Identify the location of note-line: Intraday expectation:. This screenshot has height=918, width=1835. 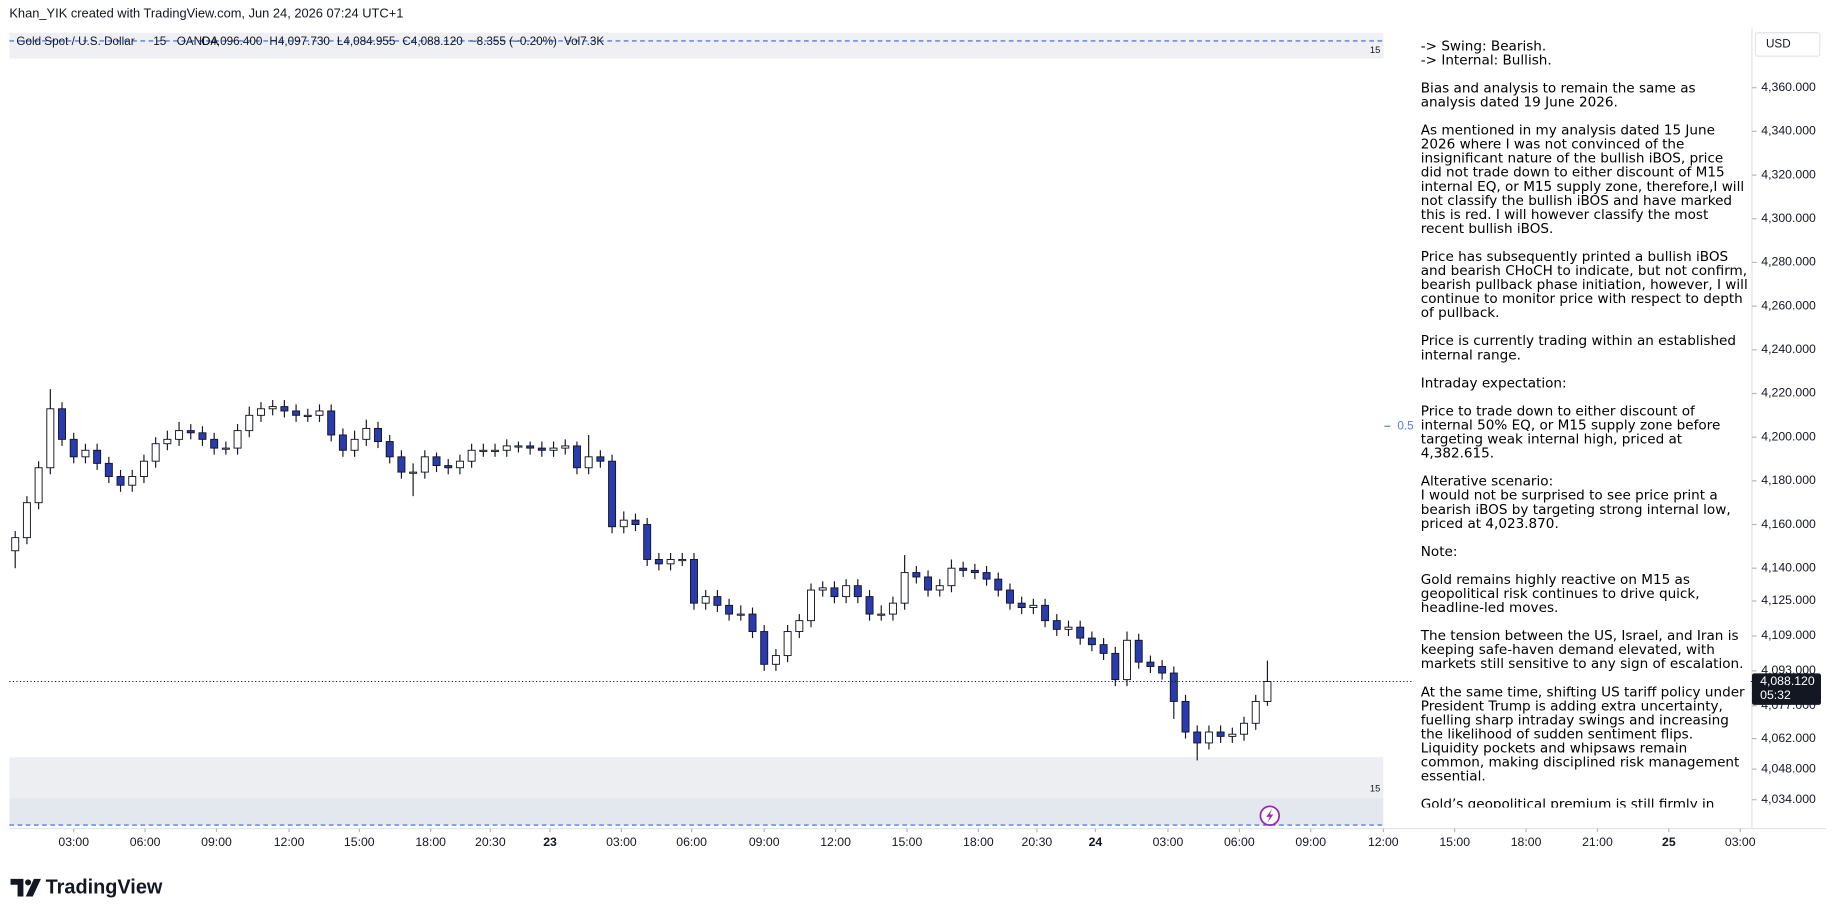
(1493, 382).